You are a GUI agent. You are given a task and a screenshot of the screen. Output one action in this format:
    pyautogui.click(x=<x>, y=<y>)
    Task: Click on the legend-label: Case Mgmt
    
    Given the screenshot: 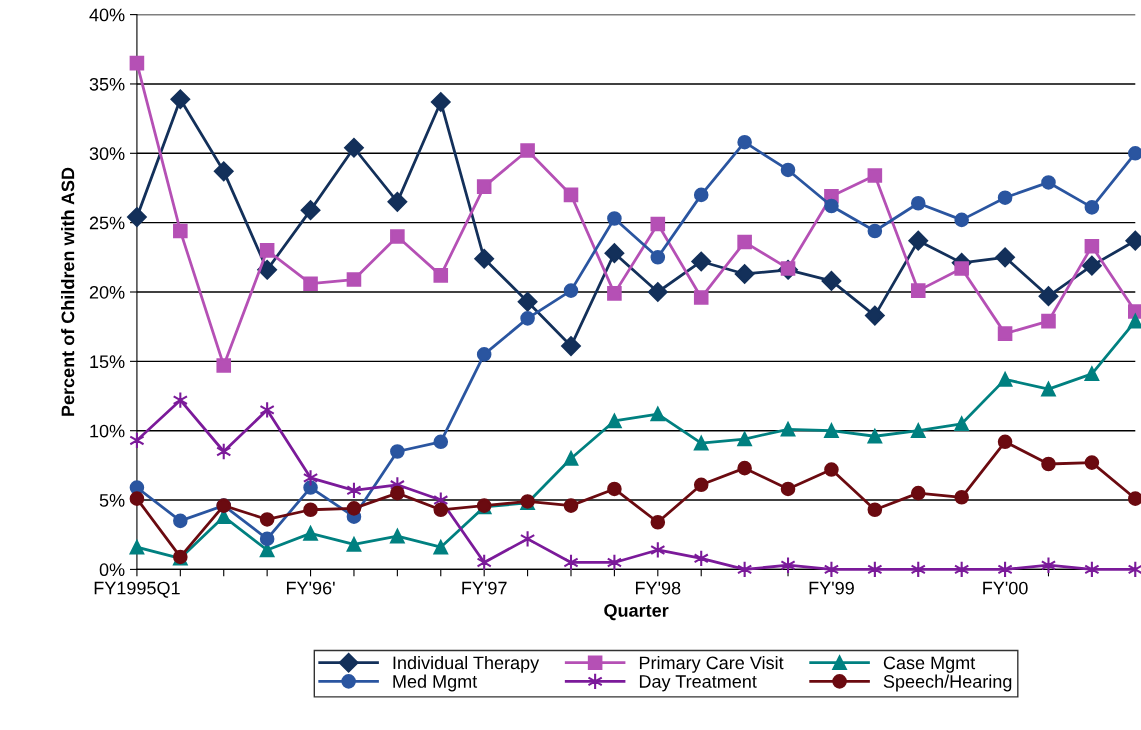 What is the action you would take?
    pyautogui.click(x=929, y=664)
    